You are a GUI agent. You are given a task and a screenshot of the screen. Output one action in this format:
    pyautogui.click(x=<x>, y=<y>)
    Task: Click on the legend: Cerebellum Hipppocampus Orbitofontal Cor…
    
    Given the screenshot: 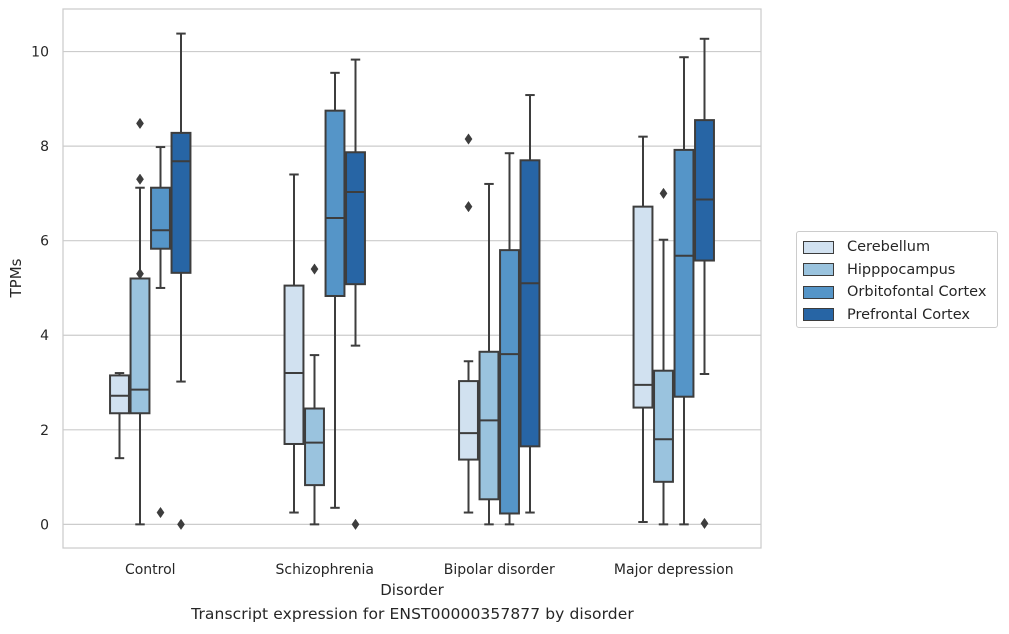 What is the action you would take?
    pyautogui.click(x=897, y=279)
    